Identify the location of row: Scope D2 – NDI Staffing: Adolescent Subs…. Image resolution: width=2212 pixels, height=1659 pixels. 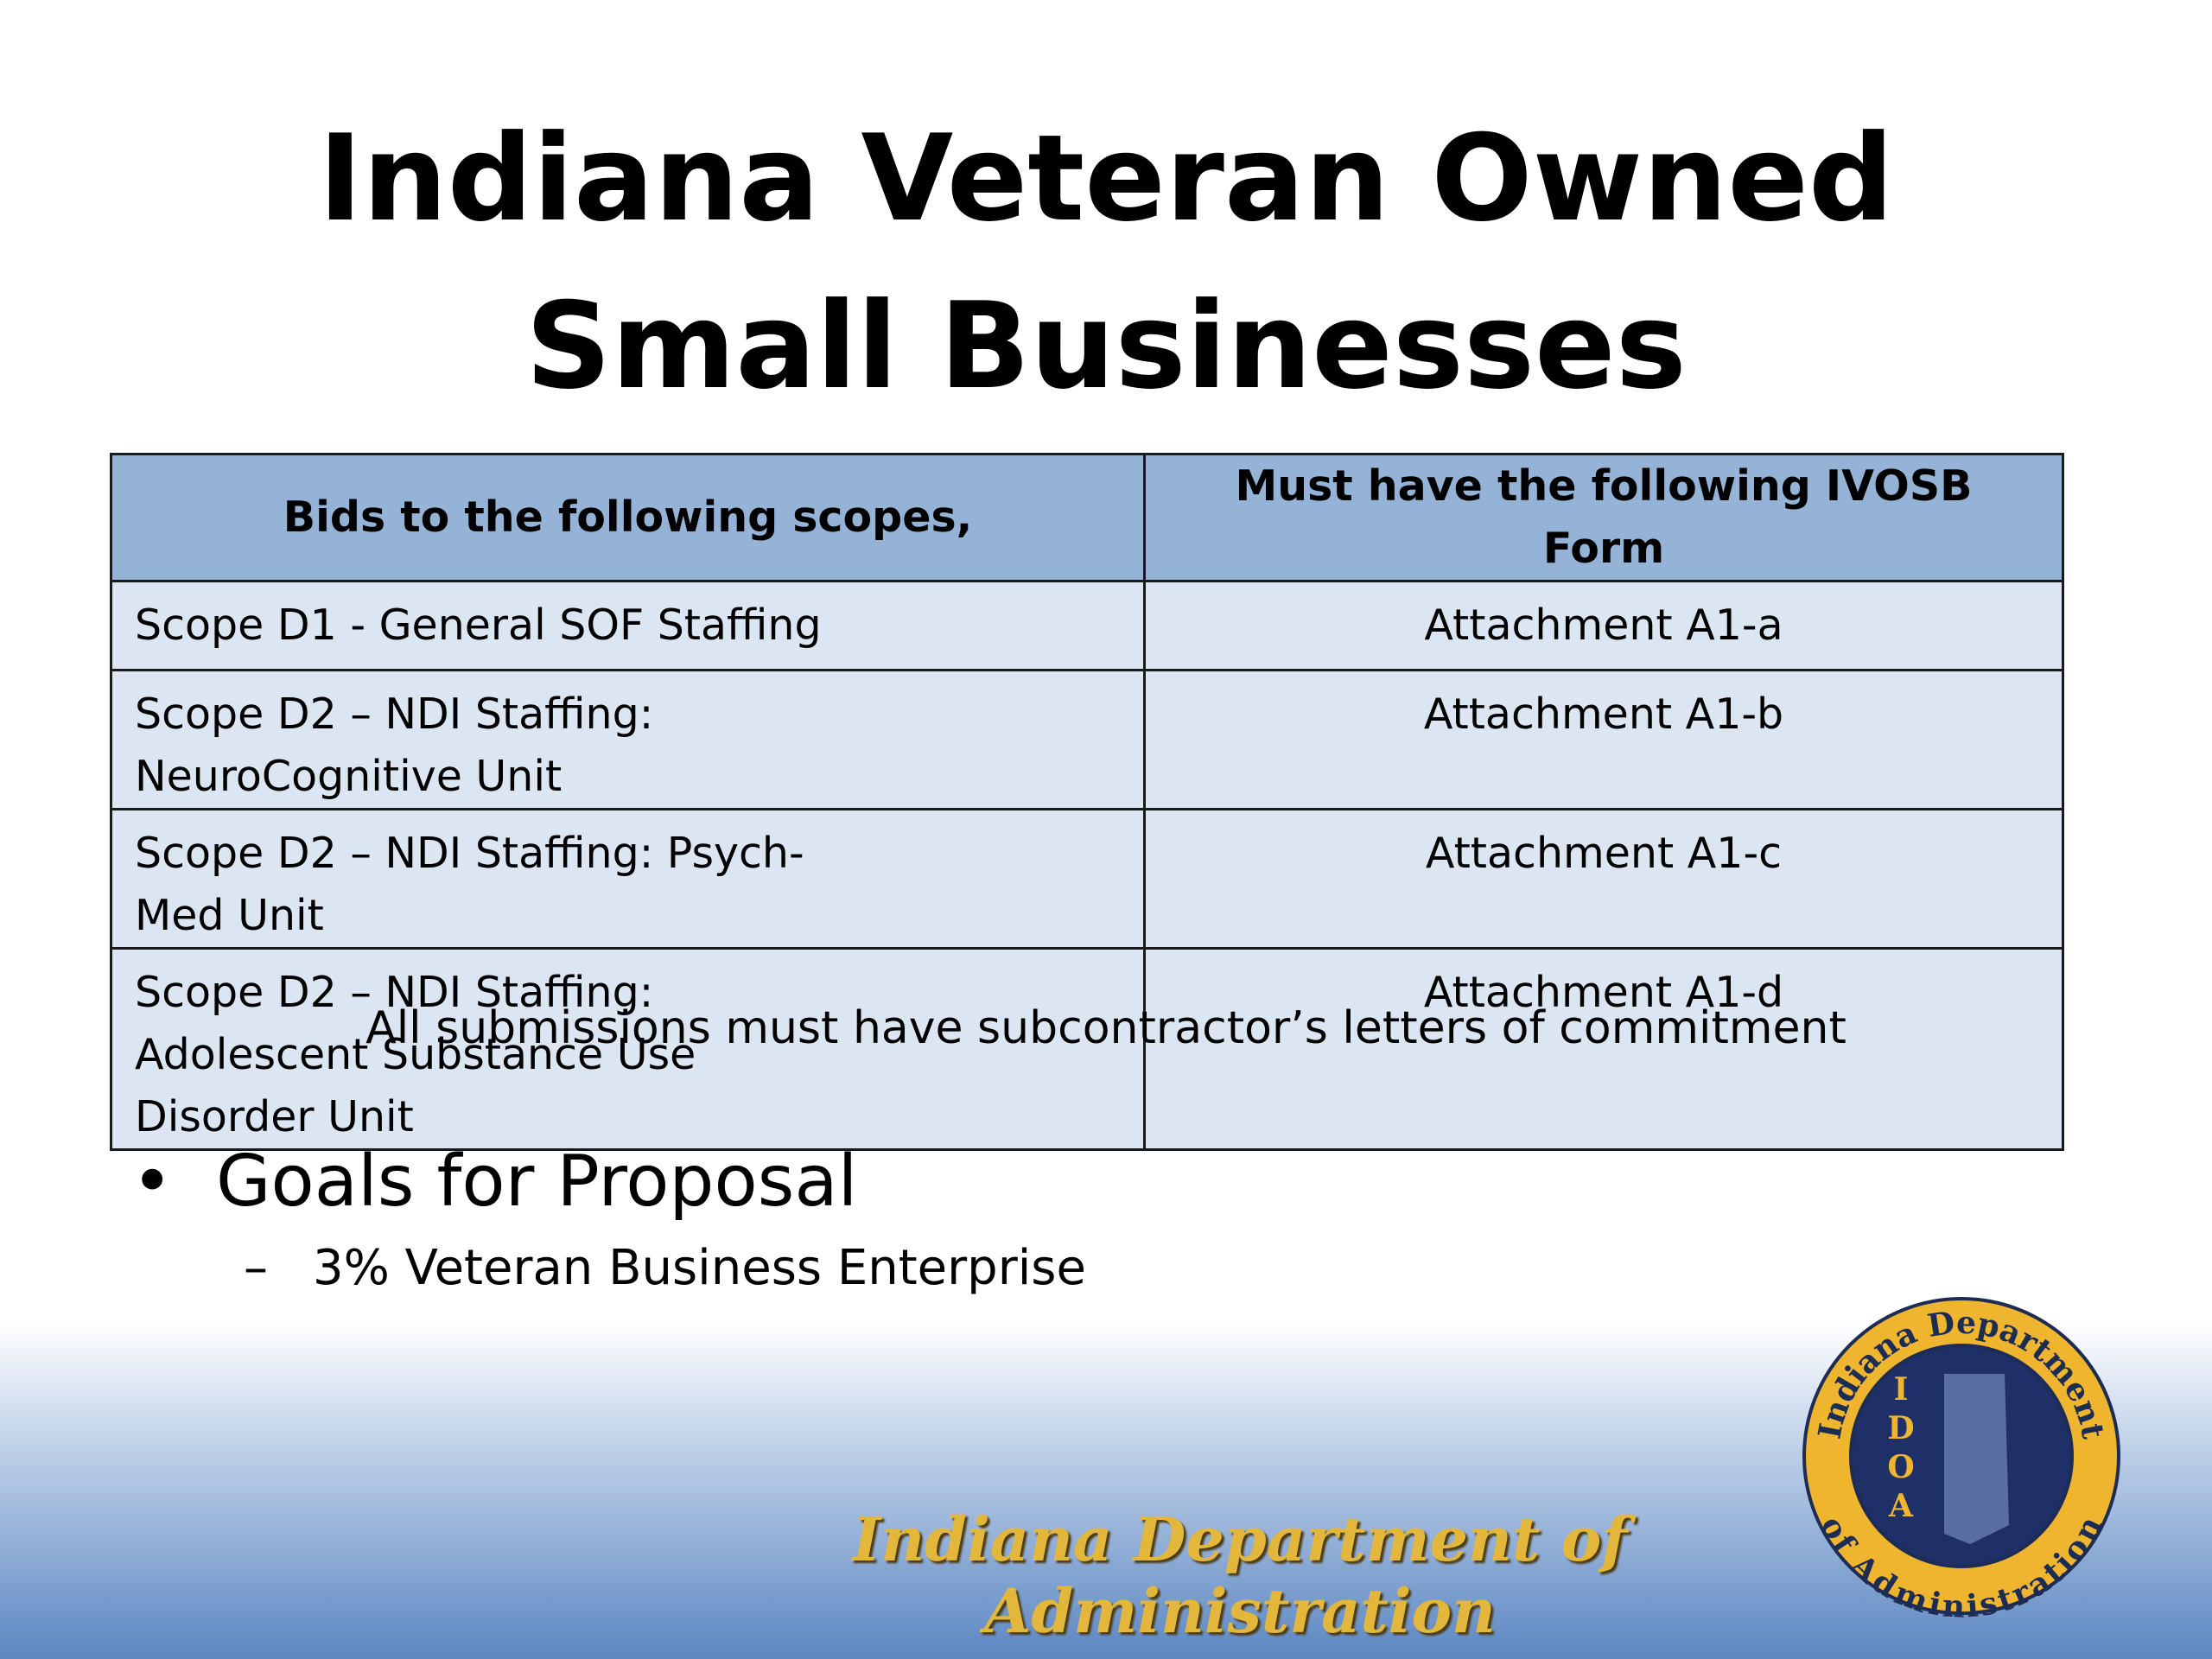
(1087, 1049).